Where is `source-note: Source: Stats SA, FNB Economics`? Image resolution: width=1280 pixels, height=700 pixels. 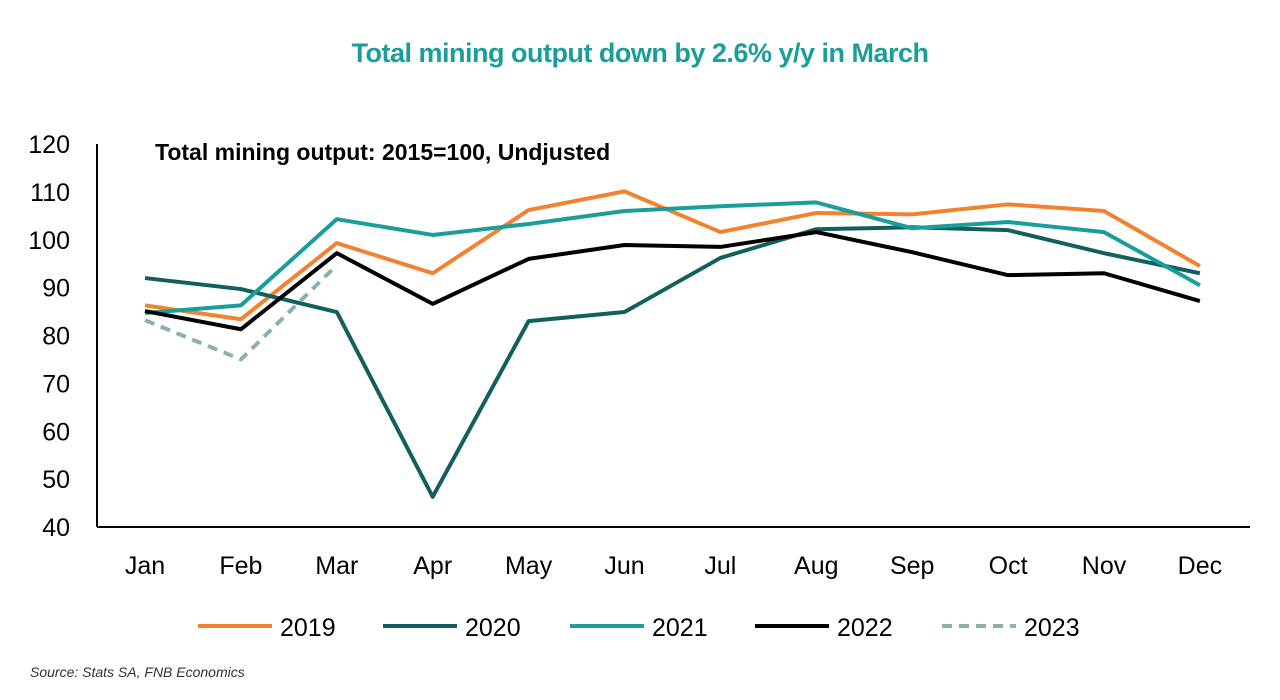 source-note: Source: Stats SA, FNB Economics is located at coordinates (137, 672).